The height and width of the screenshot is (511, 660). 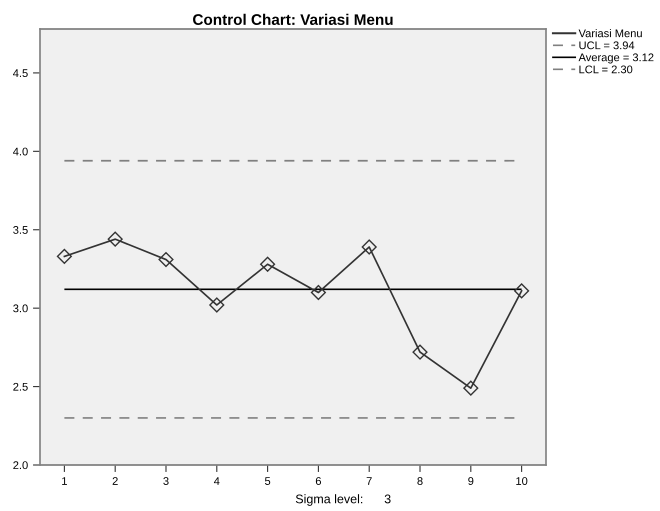 What do you see at coordinates (522, 481) in the screenshot?
I see `x-tick-label: 10` at bounding box center [522, 481].